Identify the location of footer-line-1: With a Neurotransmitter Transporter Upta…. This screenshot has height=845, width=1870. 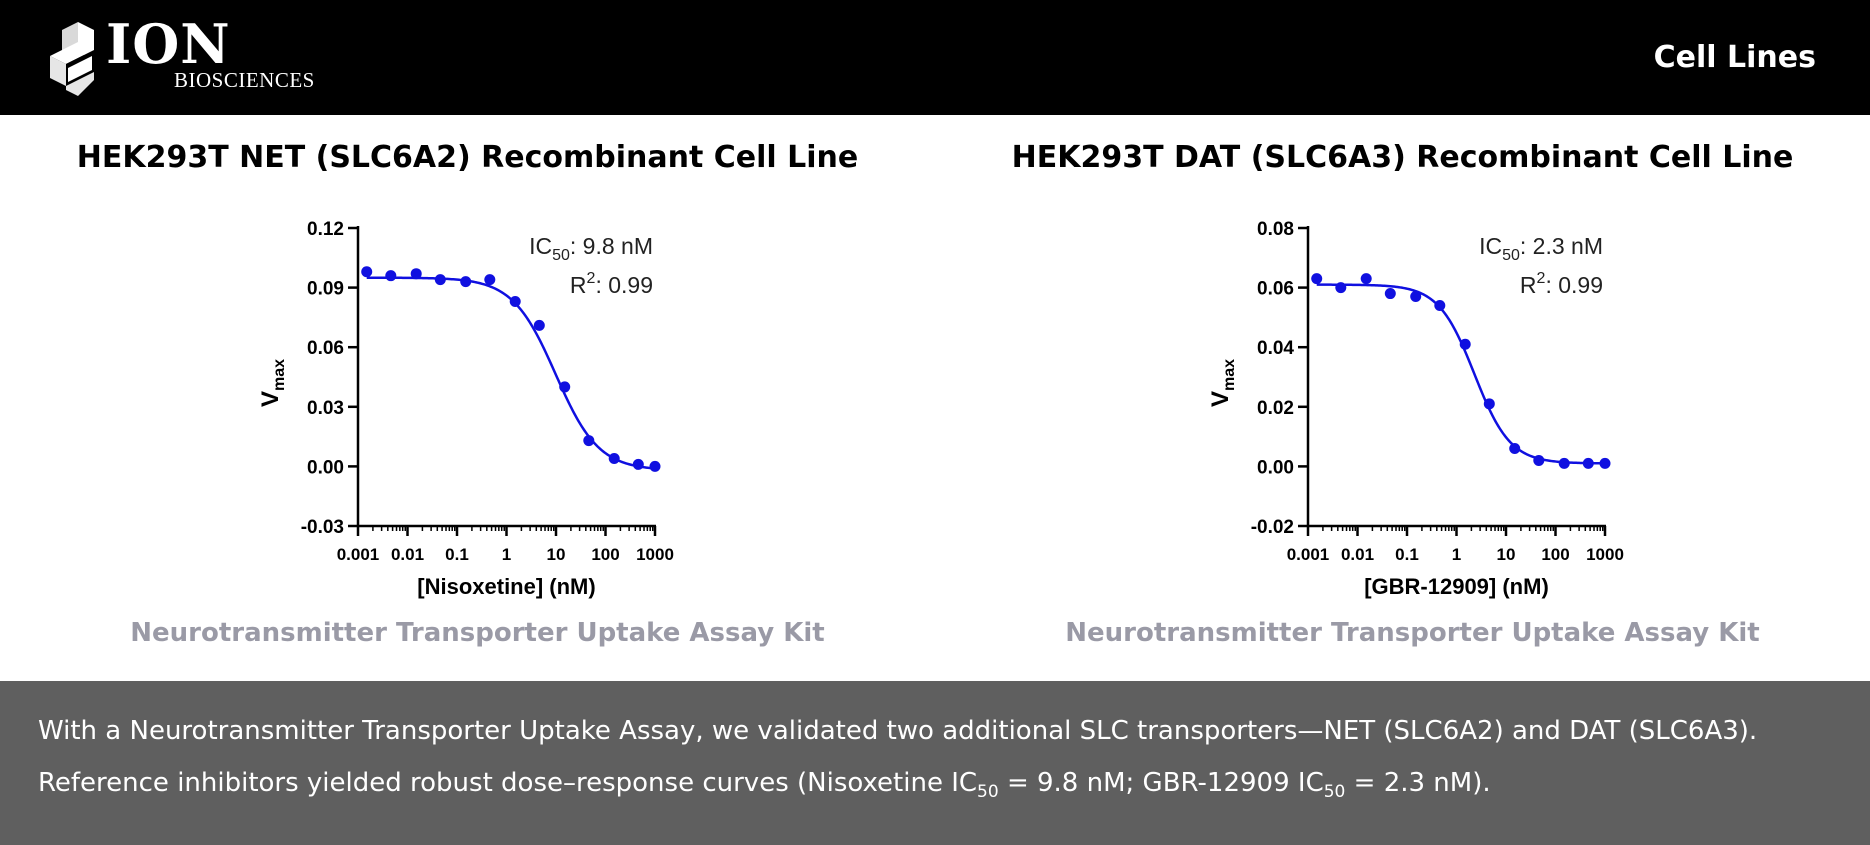
(898, 731).